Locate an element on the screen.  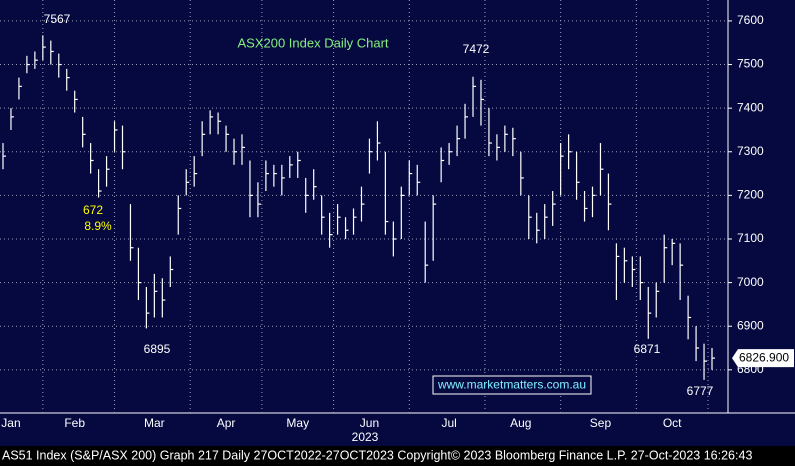
x-tick-label: Apr is located at coordinates (226, 423).